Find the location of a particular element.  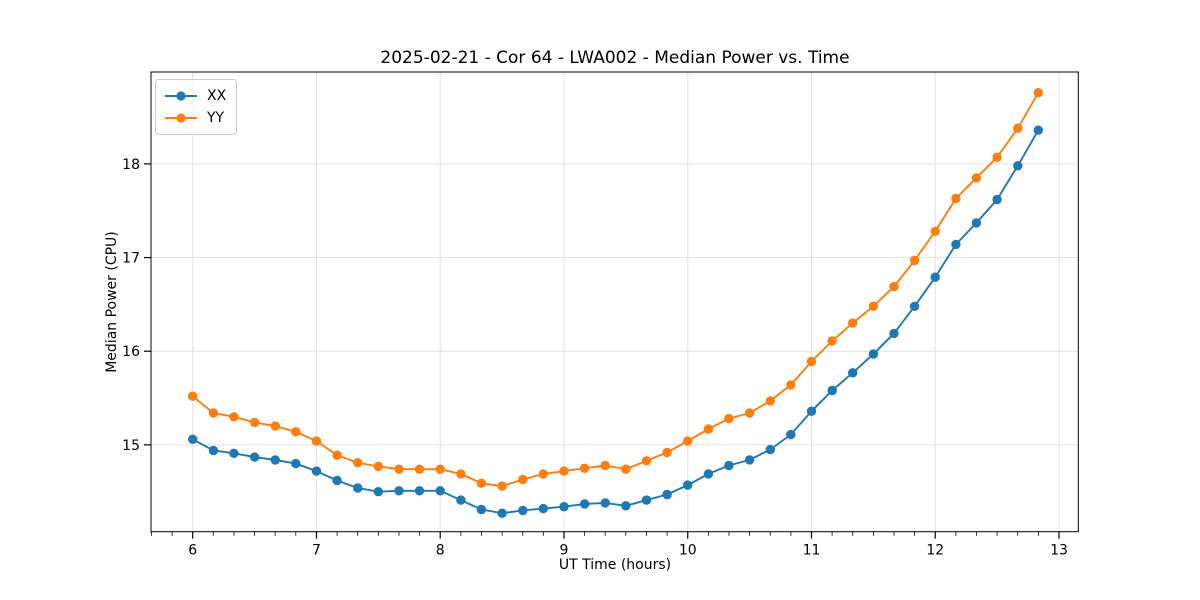

legend-label-xx: XX is located at coordinates (217, 96).